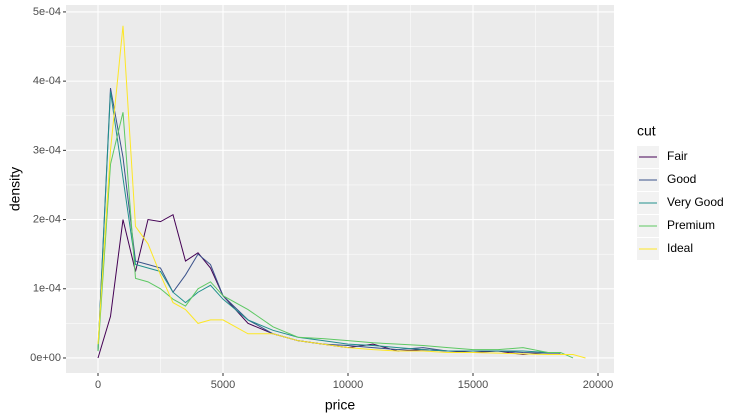 The image size is (737, 419). Describe the element at coordinates (47, 219) in the screenshot. I see `y-tick-label: 2e-04` at that location.